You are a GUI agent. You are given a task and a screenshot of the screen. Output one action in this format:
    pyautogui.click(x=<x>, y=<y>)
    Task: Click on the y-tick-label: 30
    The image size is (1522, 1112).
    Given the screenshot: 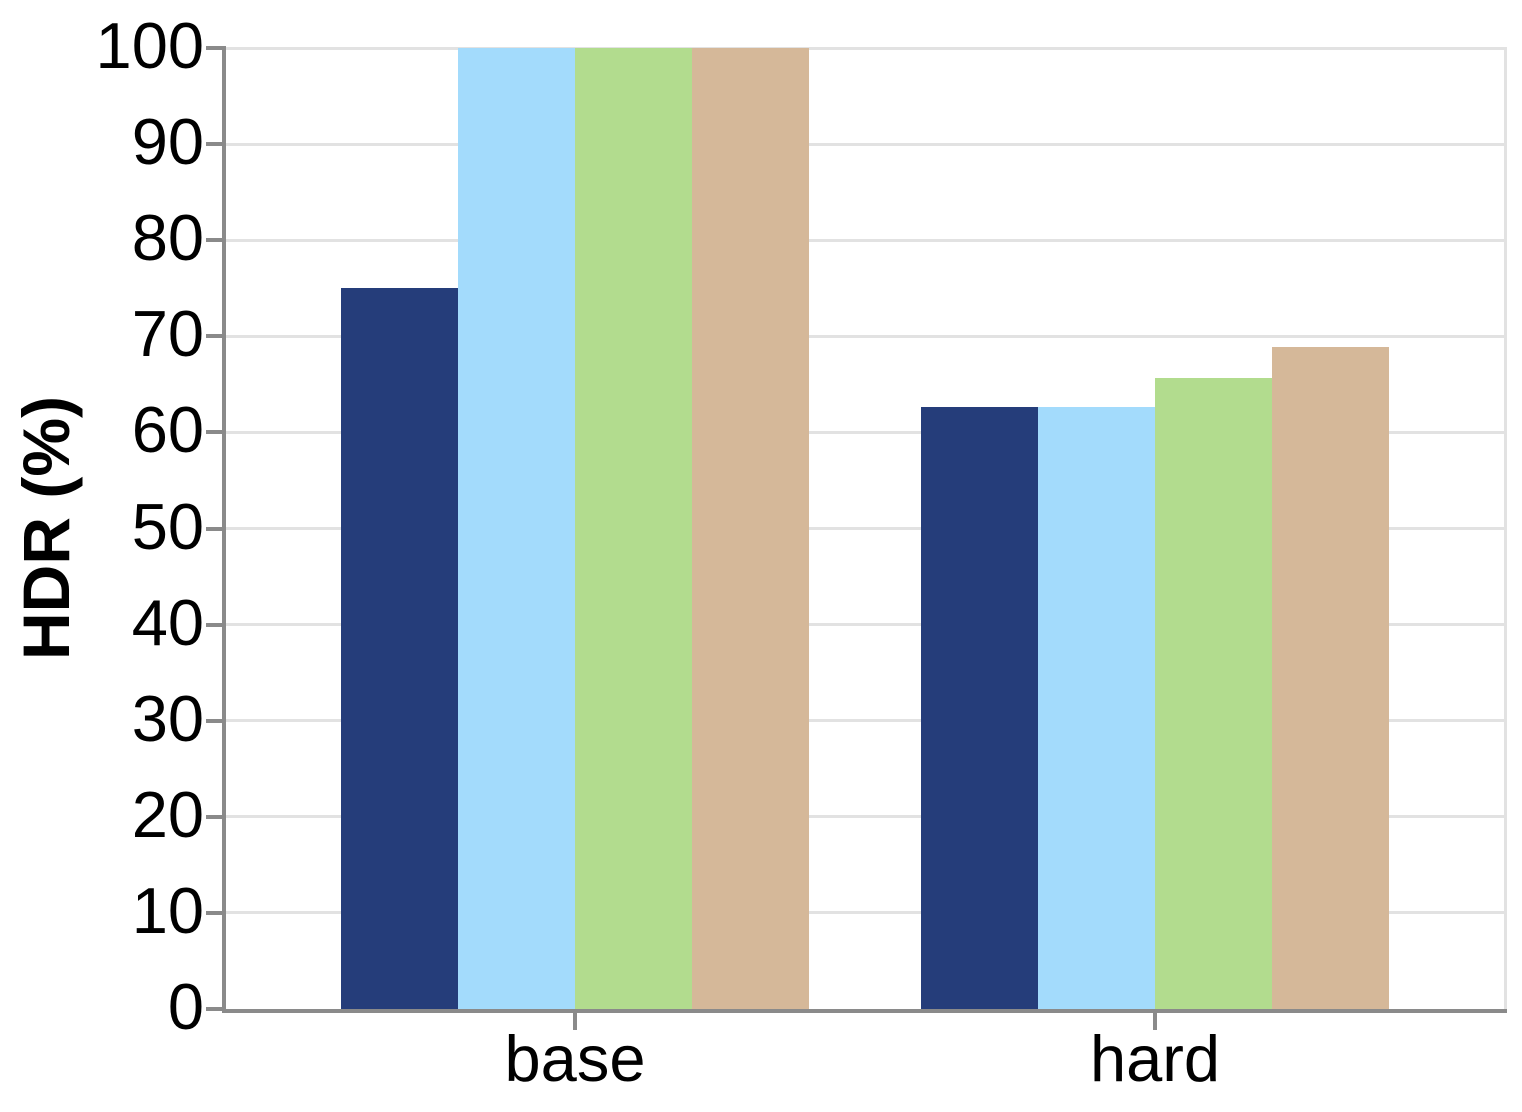 What is the action you would take?
    pyautogui.click(x=167, y=718)
    